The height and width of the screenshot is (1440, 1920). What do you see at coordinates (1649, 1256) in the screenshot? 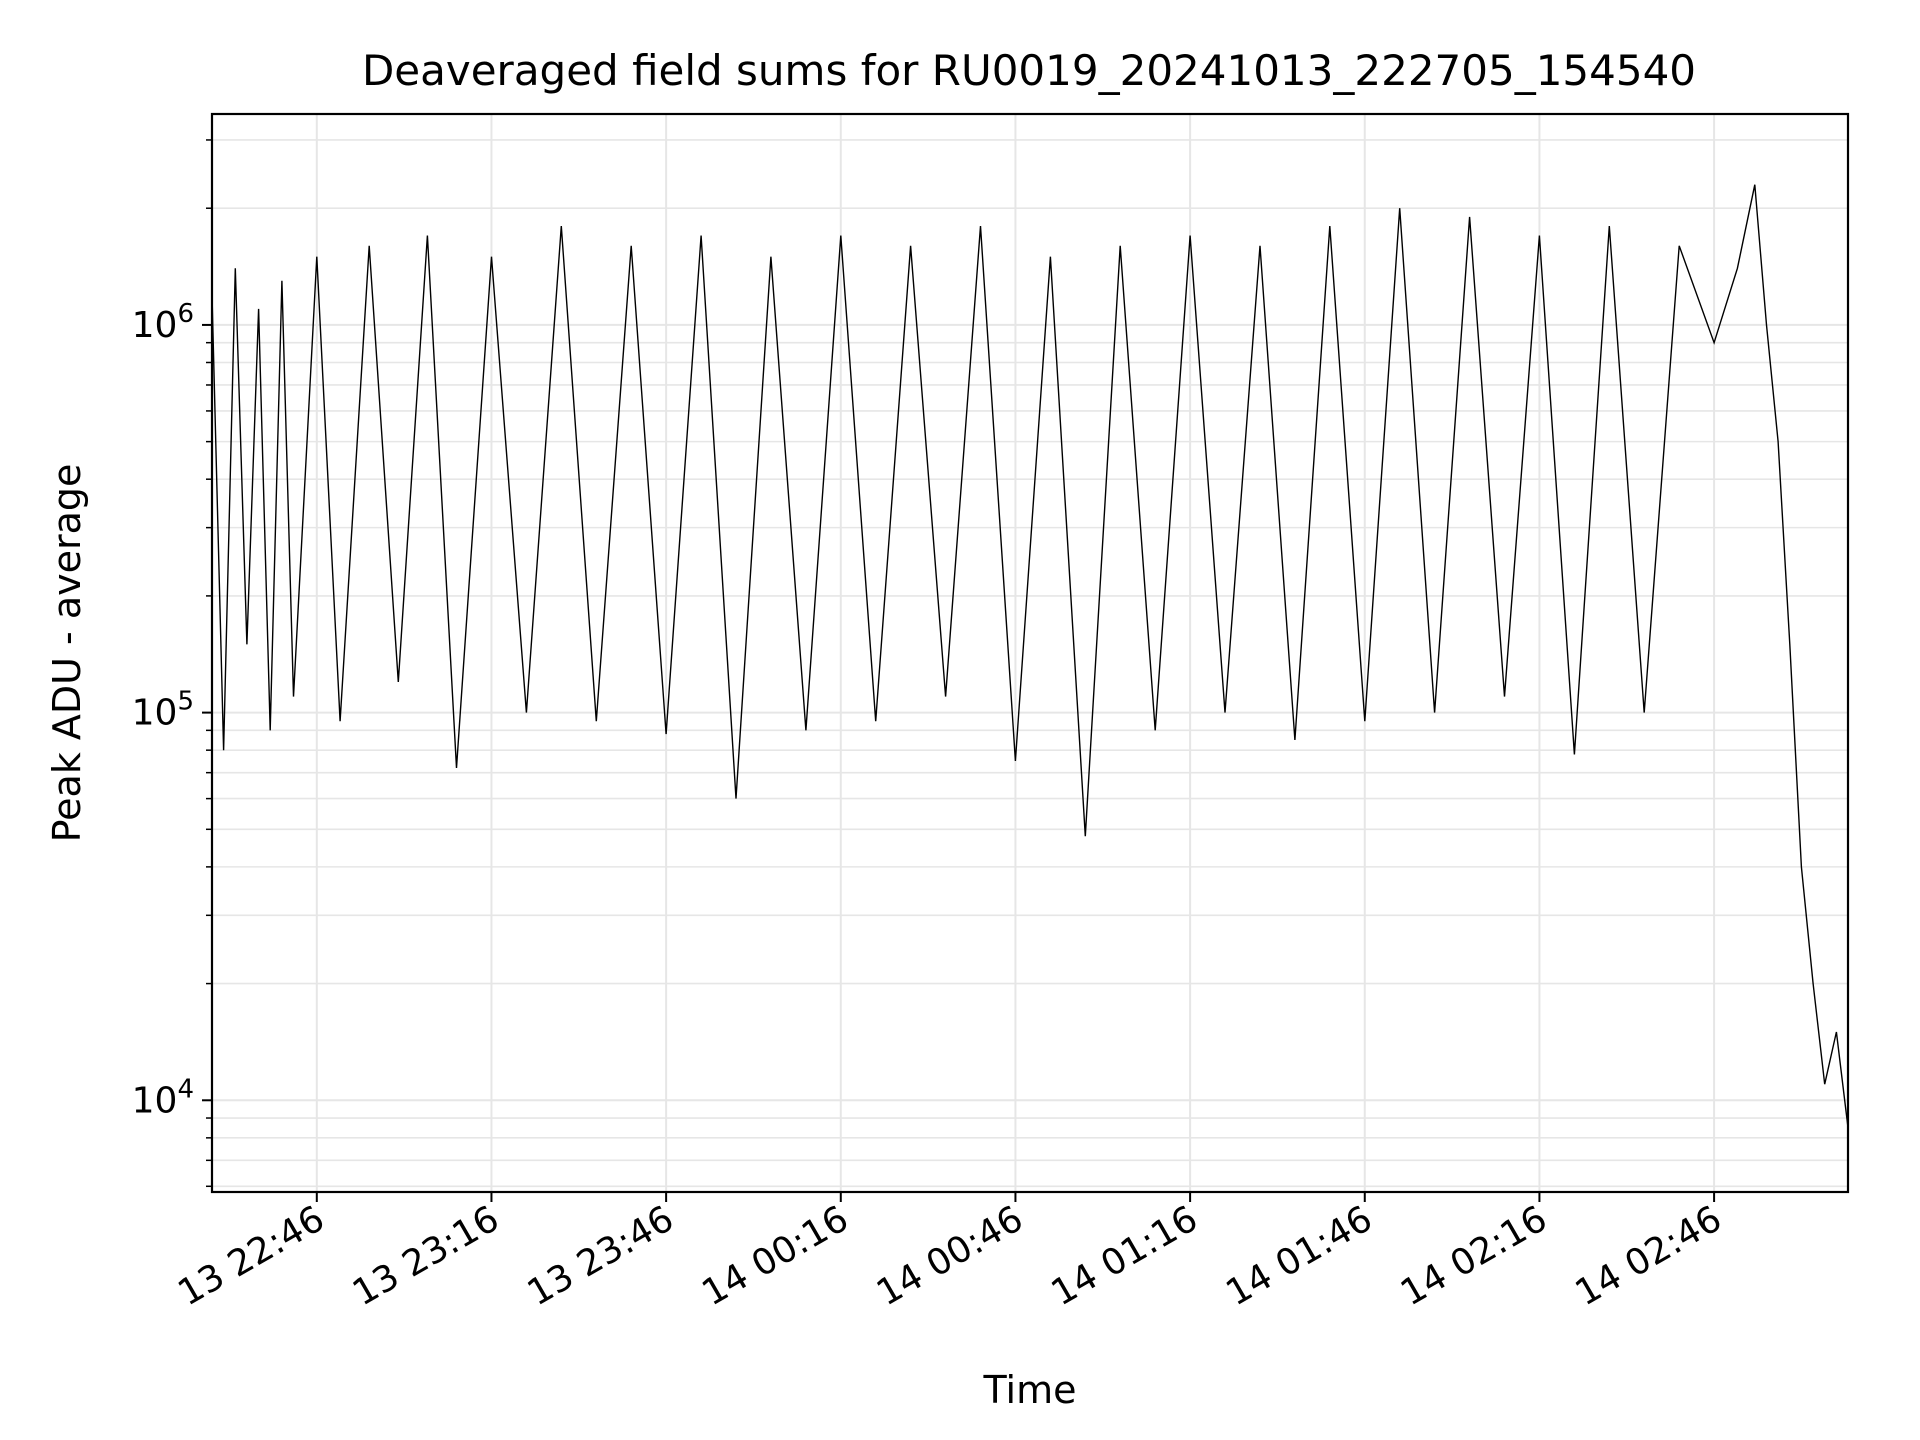
I see `x-tick-label: 14 02:46` at bounding box center [1649, 1256].